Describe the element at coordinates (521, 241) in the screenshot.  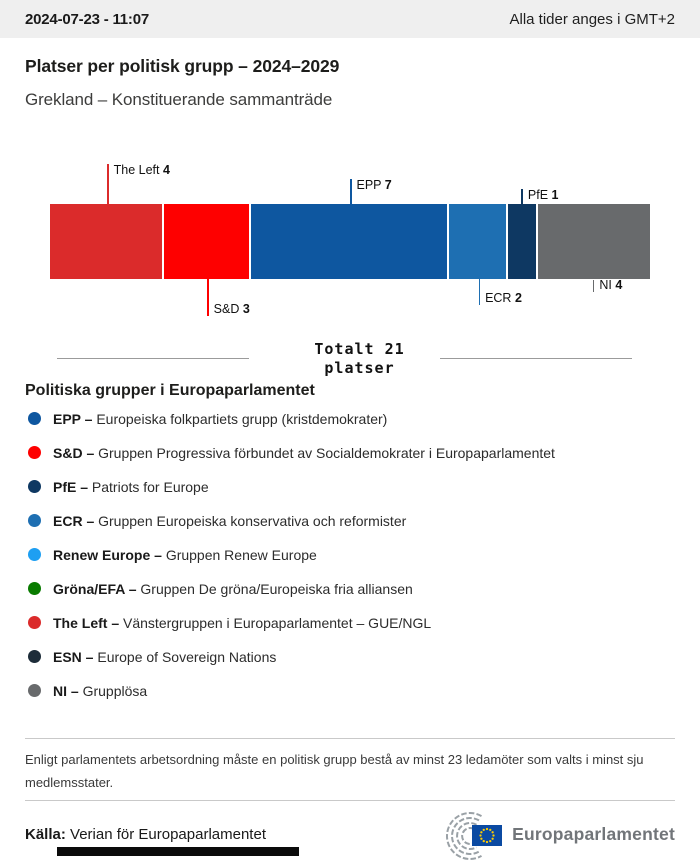
I see `bar-segment-pfe` at that location.